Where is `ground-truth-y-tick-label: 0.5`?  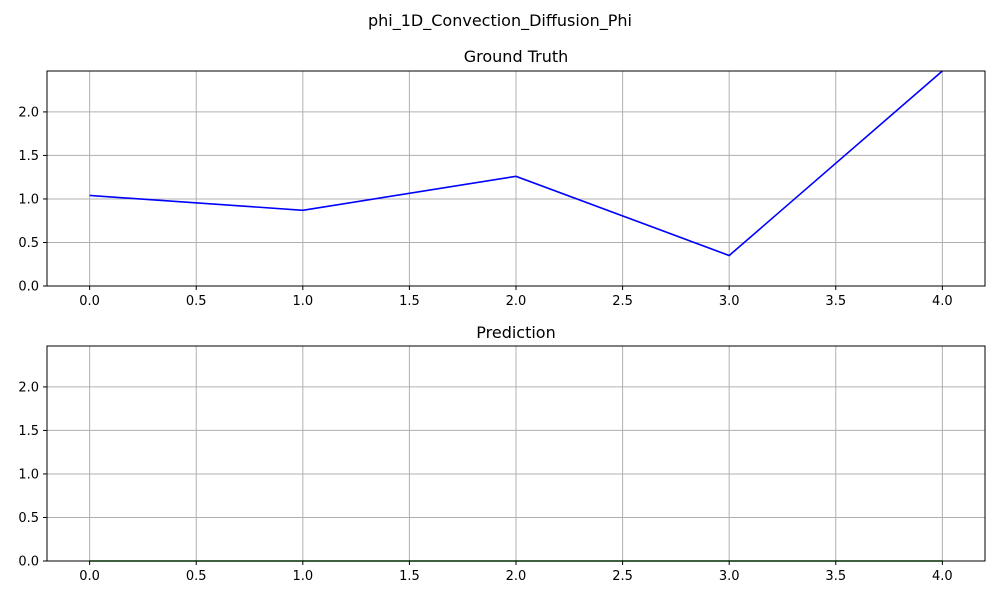 ground-truth-y-tick-label: 0.5 is located at coordinates (28, 243).